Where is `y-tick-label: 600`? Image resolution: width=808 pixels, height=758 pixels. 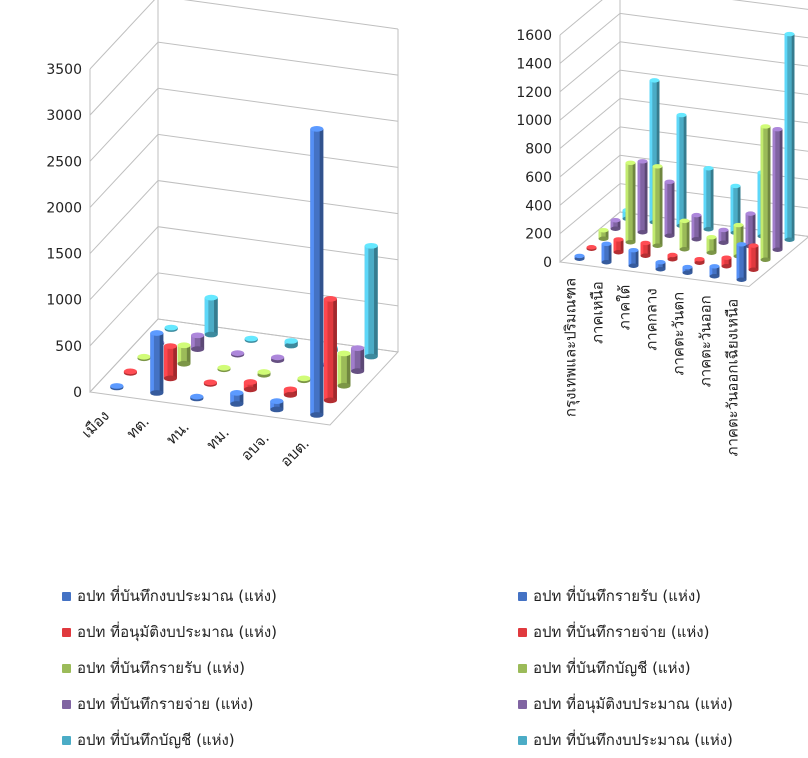
y-tick-label: 600 is located at coordinates (538, 178).